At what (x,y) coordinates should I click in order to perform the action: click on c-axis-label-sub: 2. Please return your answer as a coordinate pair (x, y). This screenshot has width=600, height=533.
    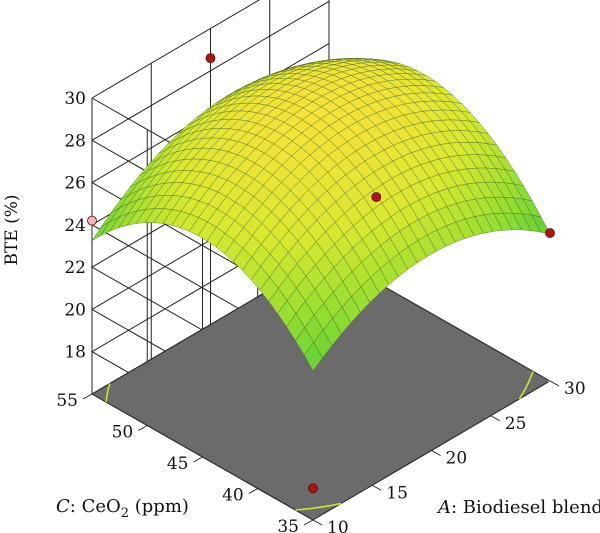
    Looking at the image, I should click on (125, 513).